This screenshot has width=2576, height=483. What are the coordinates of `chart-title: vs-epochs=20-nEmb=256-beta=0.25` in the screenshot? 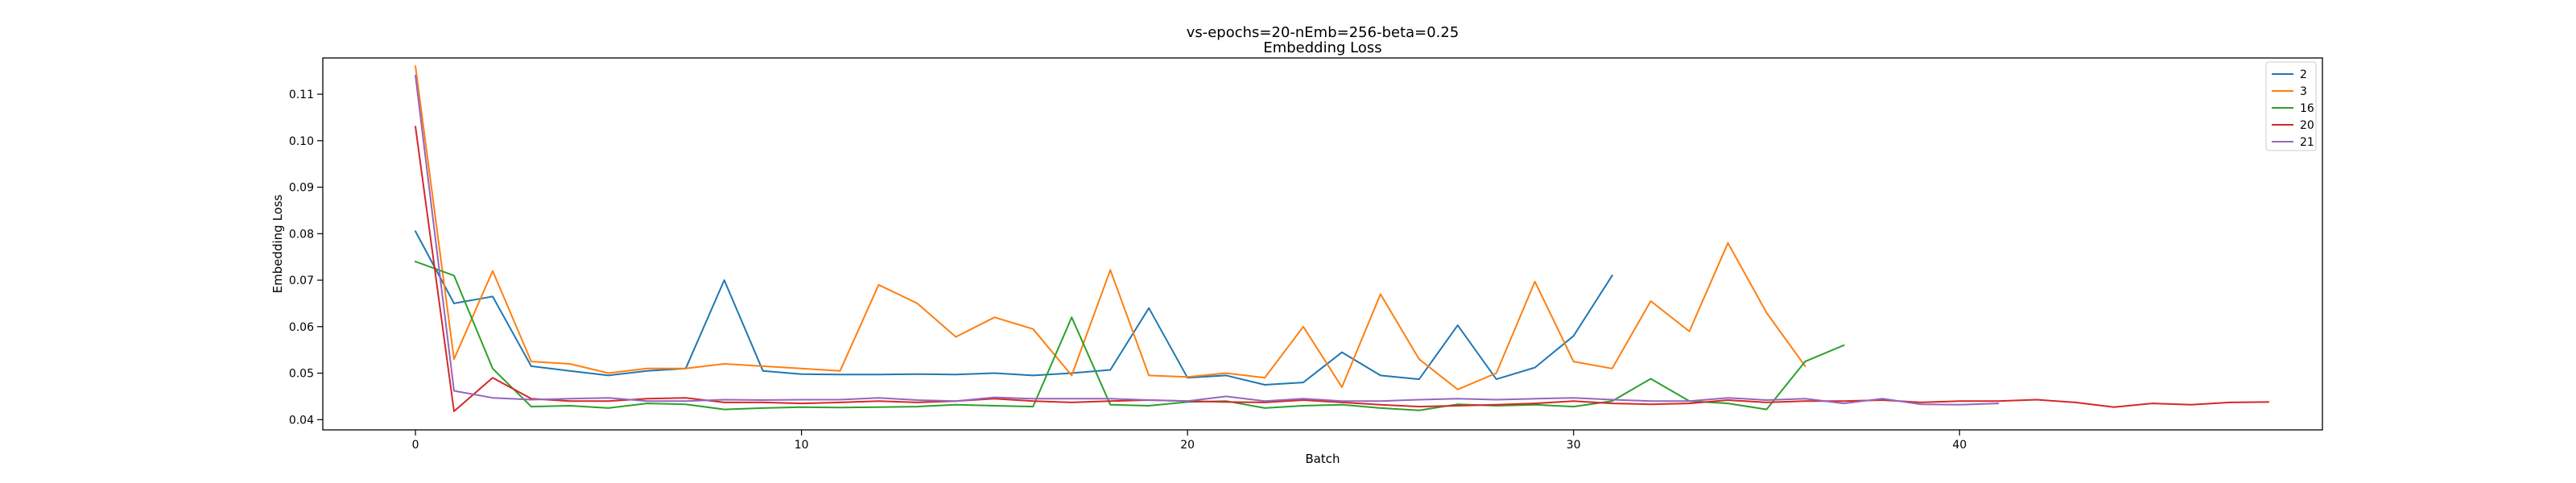 It's located at (1323, 32).